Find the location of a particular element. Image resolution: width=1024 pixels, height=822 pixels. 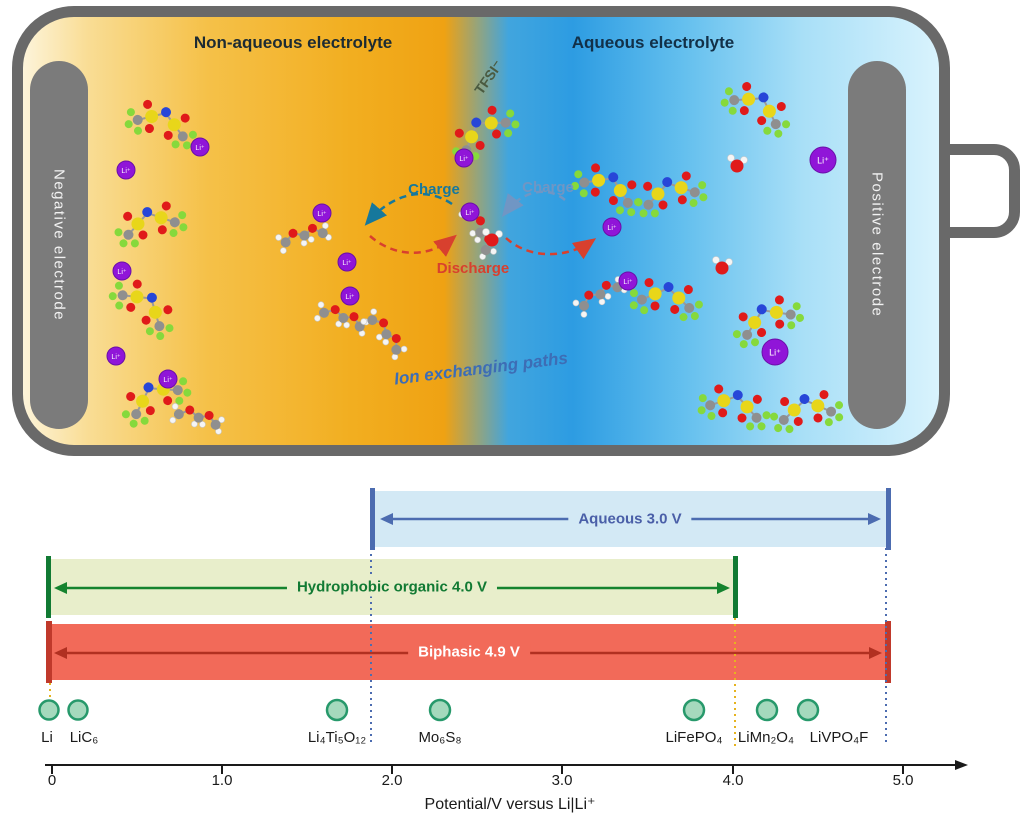

positive-electrode-bar: Positive electrode is located at coordinates (877, 245).